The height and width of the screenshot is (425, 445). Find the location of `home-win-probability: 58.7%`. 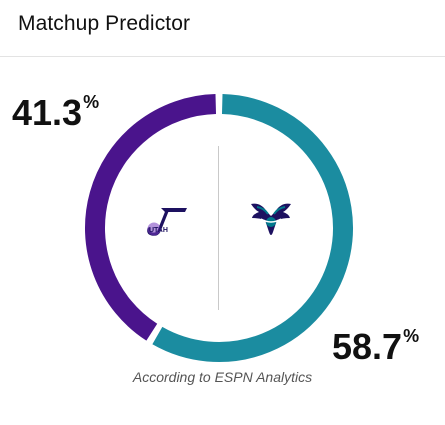

home-win-probability: 58.7% is located at coordinates (376, 346).